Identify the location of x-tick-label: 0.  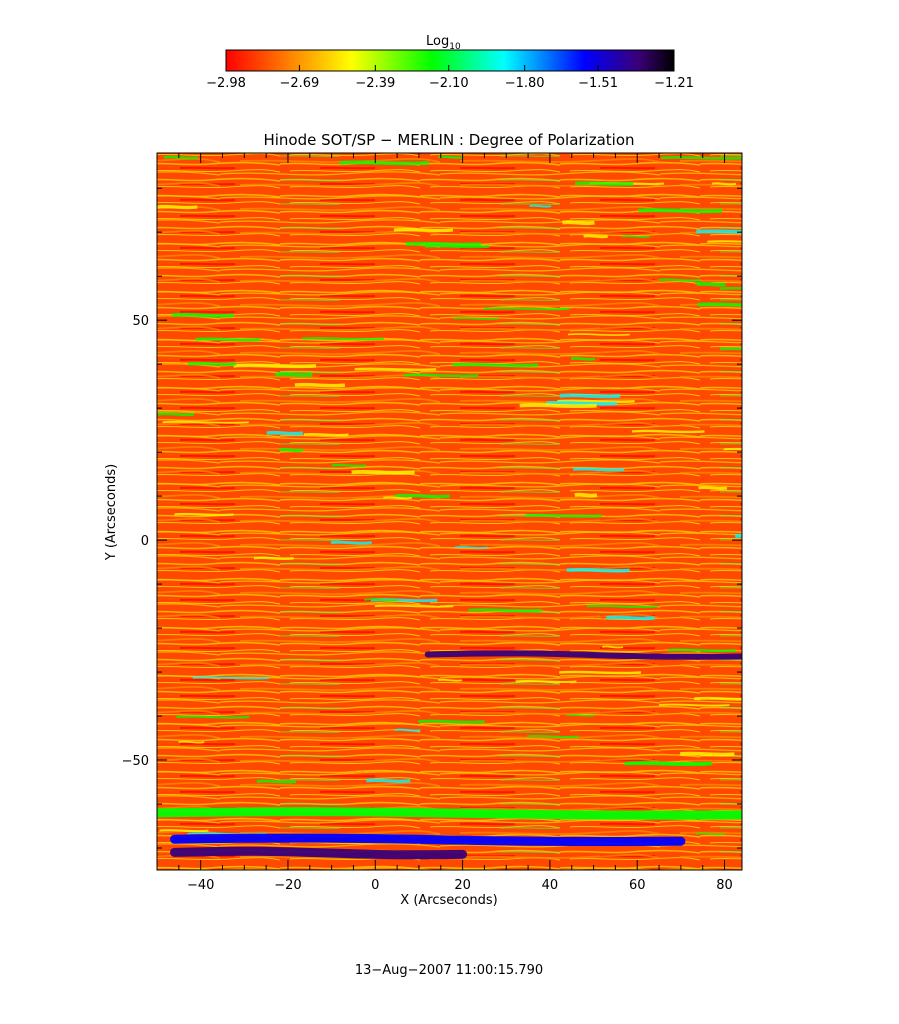
(375, 885).